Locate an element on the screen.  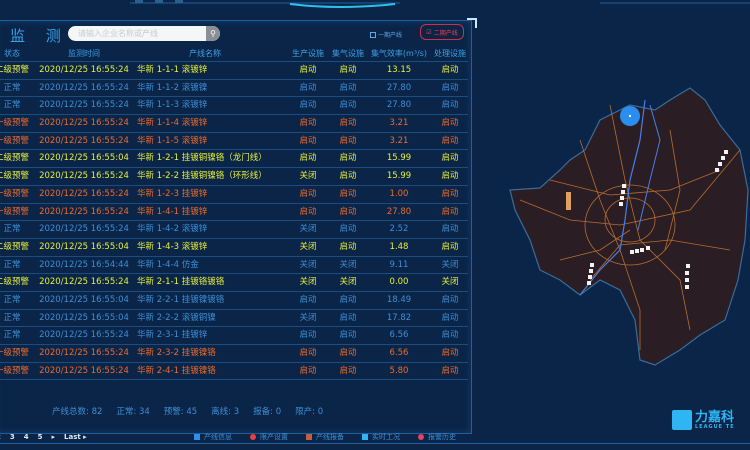
cell-name: 华新 1-4-4 仿金 is located at coordinates (168, 264).